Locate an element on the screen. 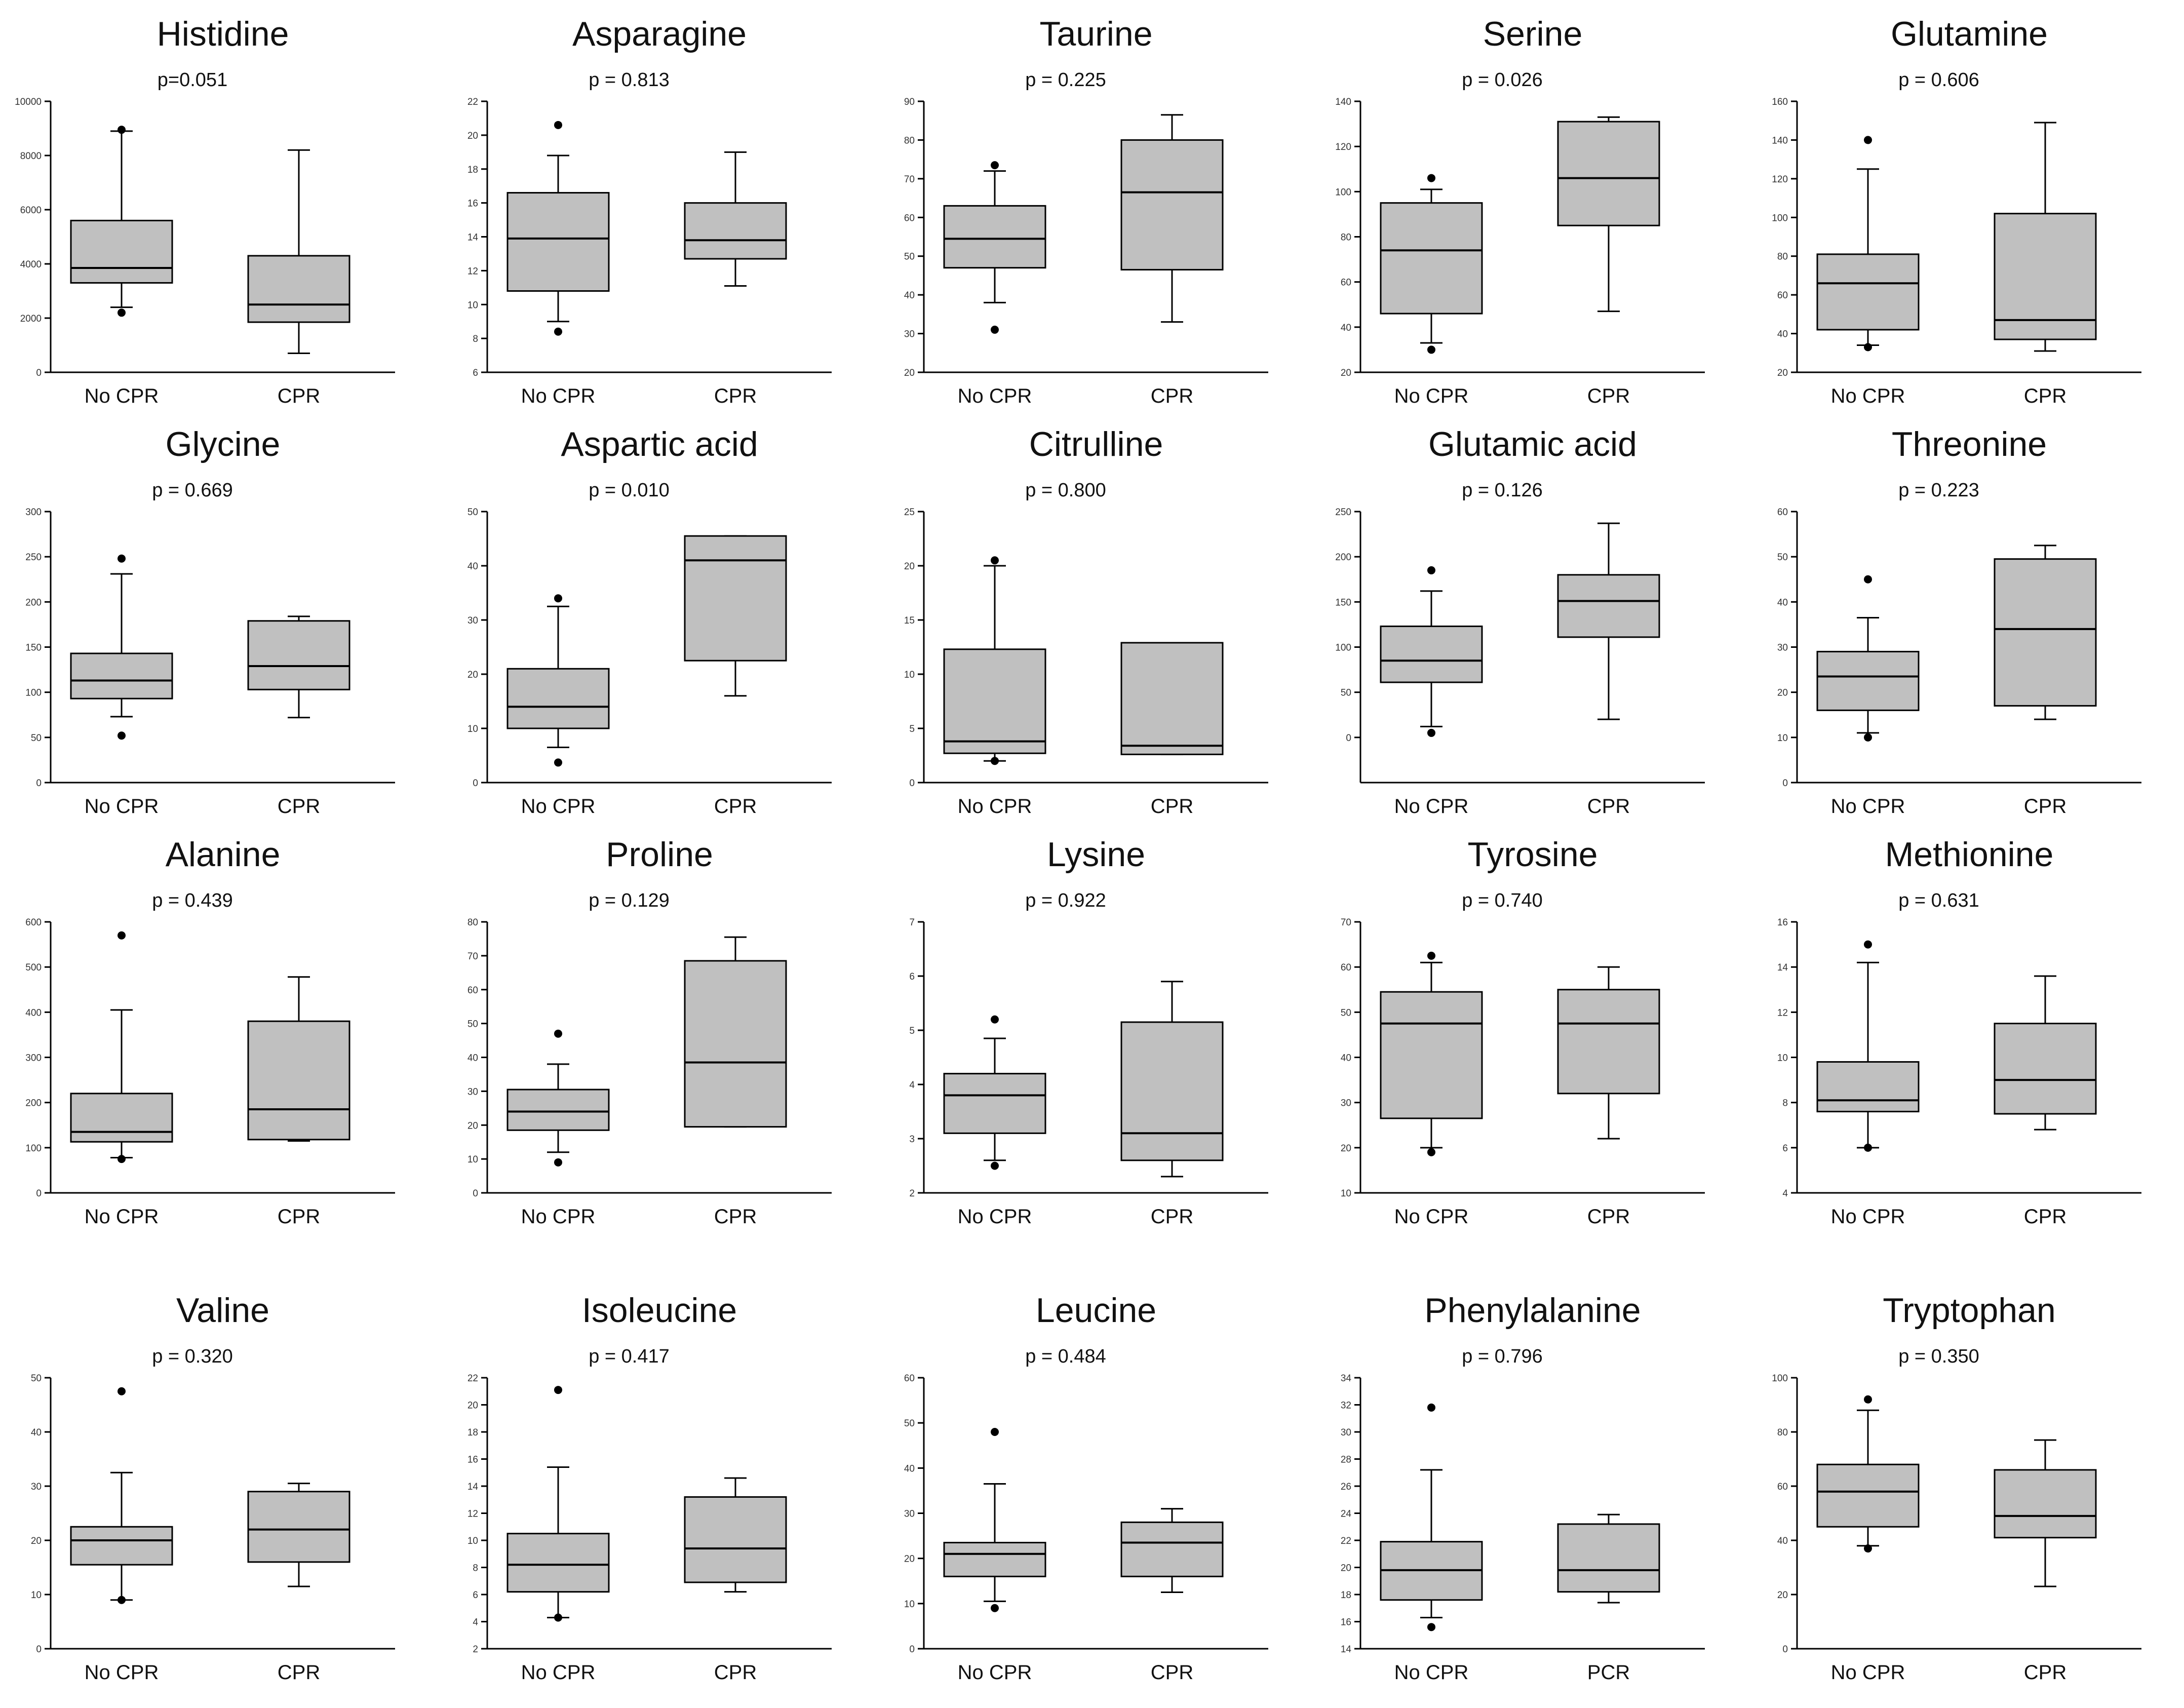  p-value-label: p = 0.813 is located at coordinates (629, 80).